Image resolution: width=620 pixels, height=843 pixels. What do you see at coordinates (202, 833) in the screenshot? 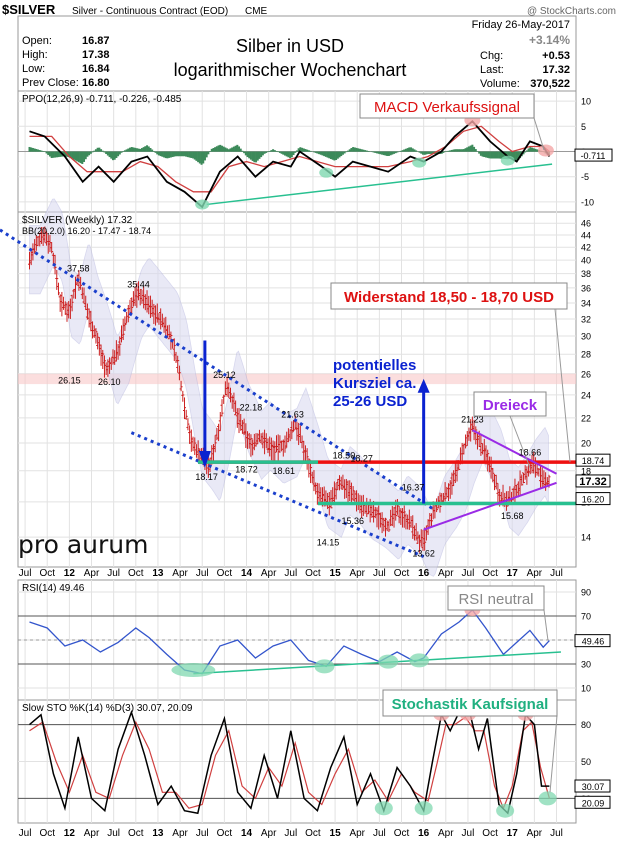
I see `x-tick-label-bottom: Jul` at bounding box center [202, 833].